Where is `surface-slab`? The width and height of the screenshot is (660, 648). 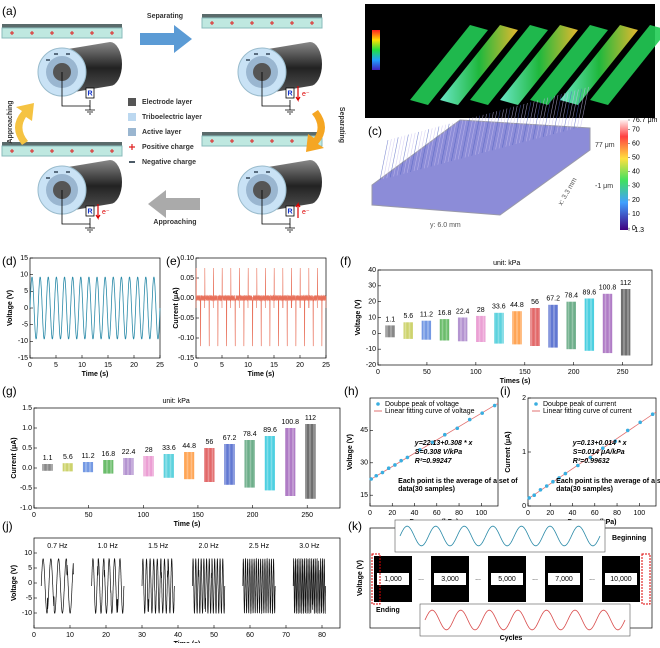
surface-slab is located at coordinates (481, 167).